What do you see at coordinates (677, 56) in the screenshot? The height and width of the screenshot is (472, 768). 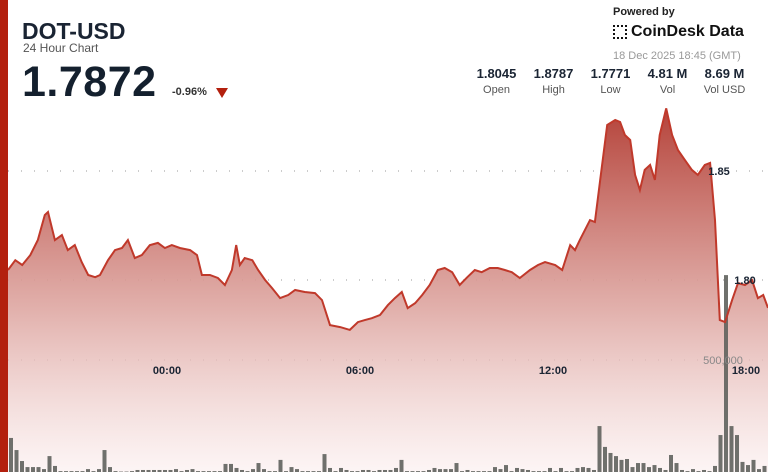 I see `timestamp: 18 Dec 2025 18:45 (GMT)` at bounding box center [677, 56].